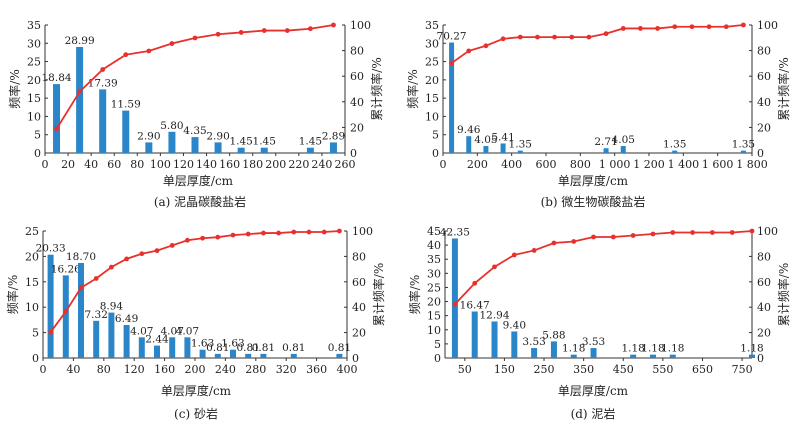 Image resolution: width=807 pixels, height=434 pixels. I want to click on bar-data-label: 1.35, so click(674, 145).